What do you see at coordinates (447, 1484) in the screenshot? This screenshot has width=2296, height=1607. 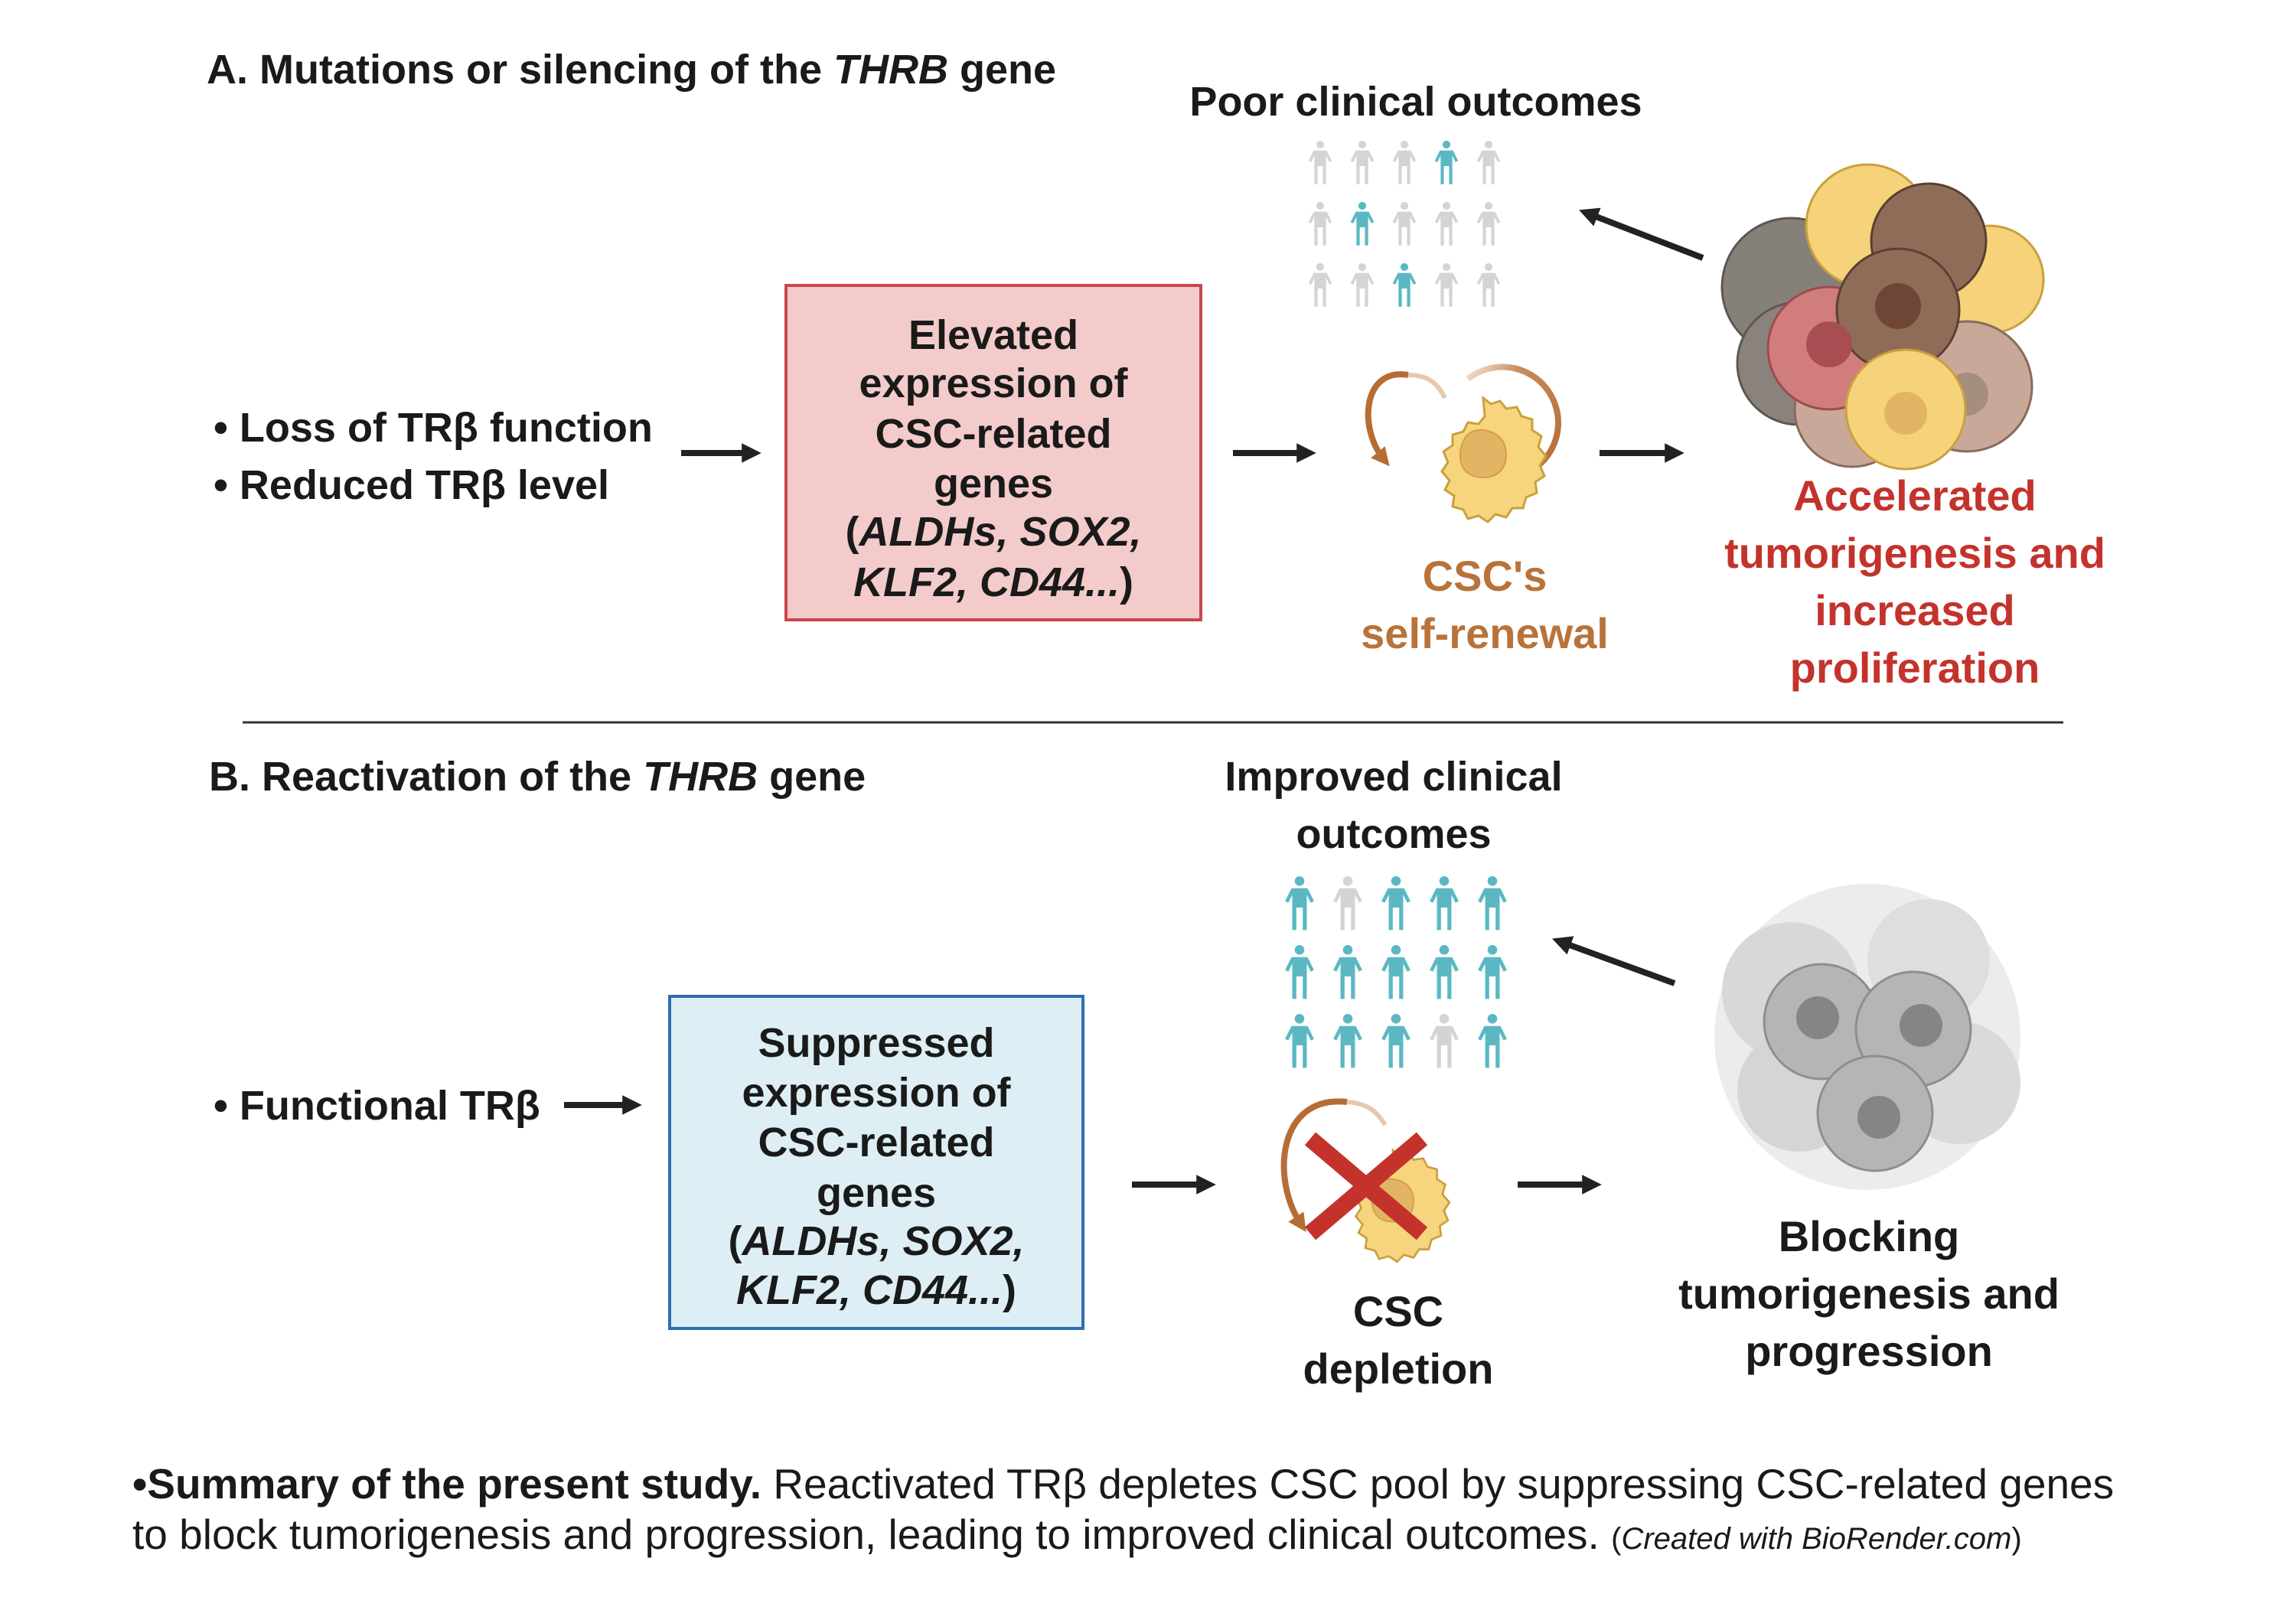 I see `summary-heading: •Summary of the present study.` at bounding box center [447, 1484].